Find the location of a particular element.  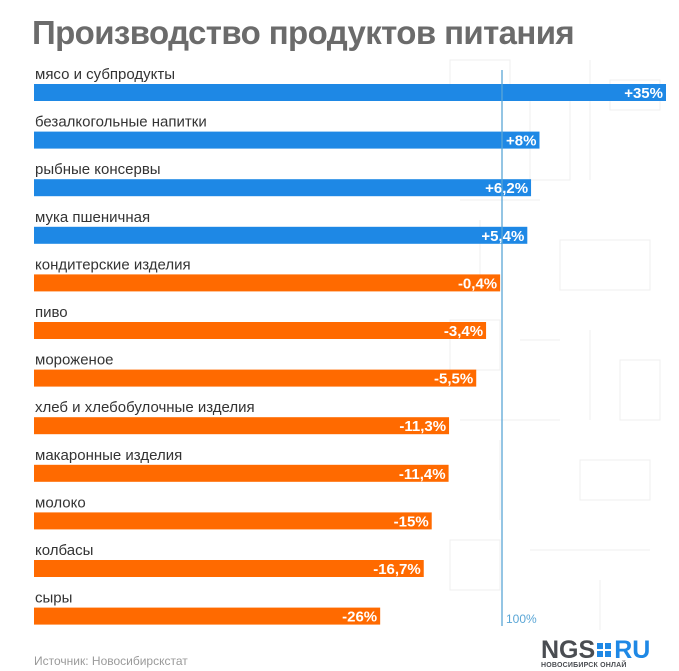

ngs-logo: NGS RU НОВОСИБИРСК ОНЛАЙ is located at coordinates (604, 654).